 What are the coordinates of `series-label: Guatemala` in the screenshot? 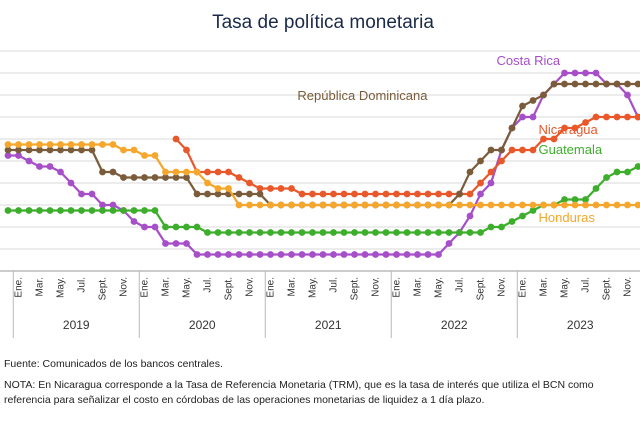 It's located at (571, 149).